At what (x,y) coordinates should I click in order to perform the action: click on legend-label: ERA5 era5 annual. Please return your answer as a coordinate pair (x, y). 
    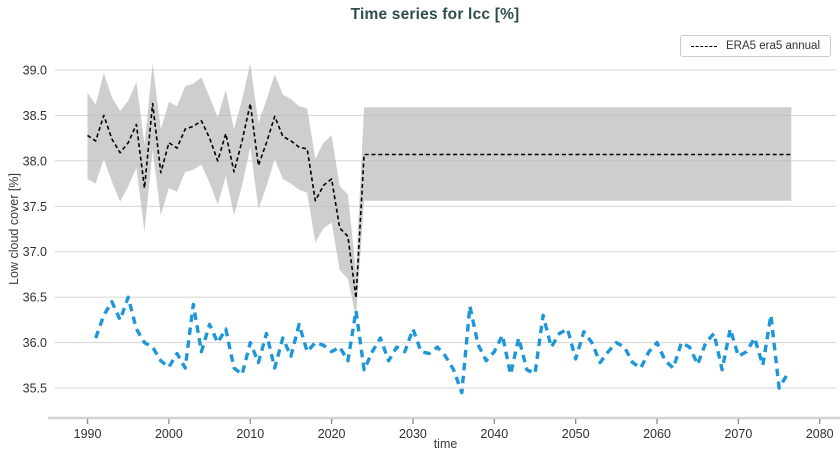
    Looking at the image, I should click on (773, 46).